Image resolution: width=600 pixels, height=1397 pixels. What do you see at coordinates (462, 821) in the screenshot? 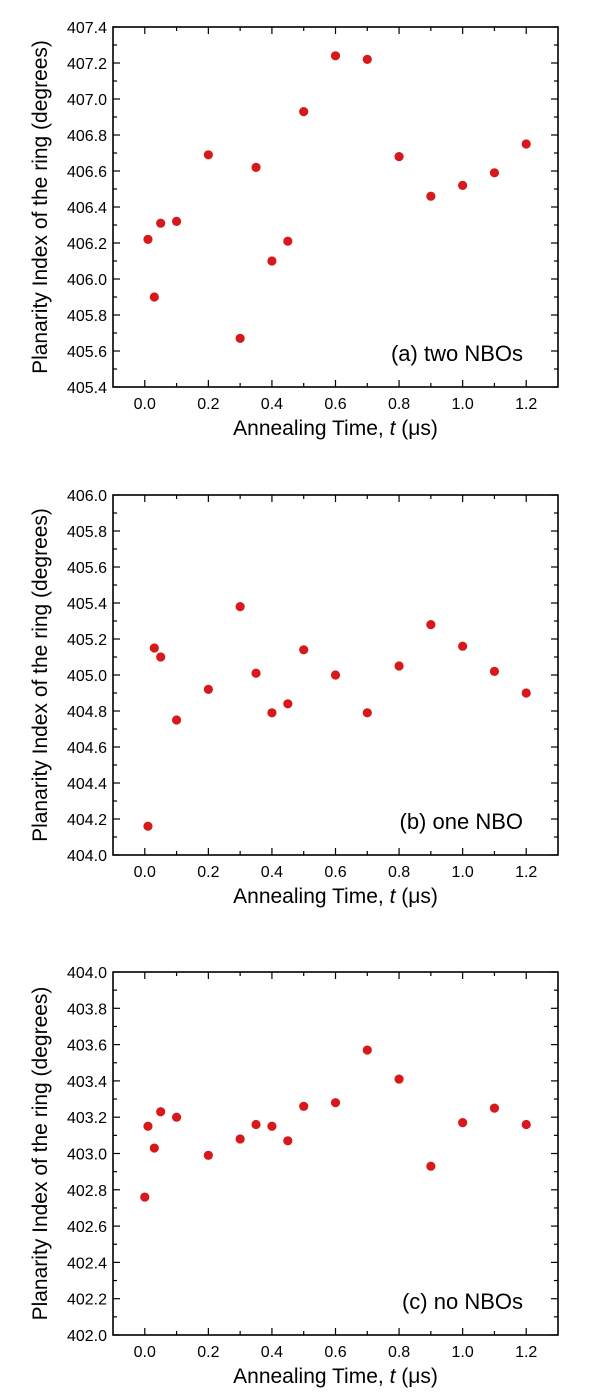
I see `panel-label: (b) one NBO` at bounding box center [462, 821].